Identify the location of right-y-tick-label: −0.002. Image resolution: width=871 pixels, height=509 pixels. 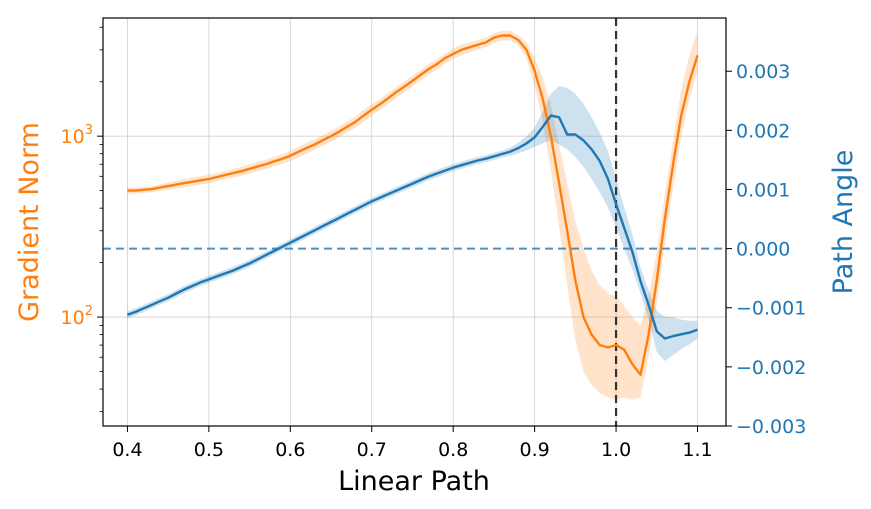
(771, 368).